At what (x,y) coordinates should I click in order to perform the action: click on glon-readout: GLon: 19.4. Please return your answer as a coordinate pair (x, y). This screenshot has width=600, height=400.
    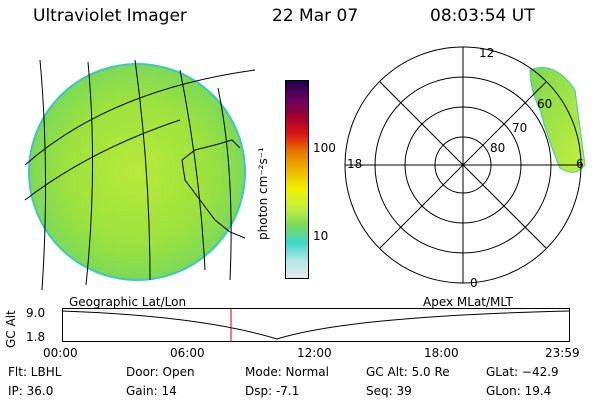
    Looking at the image, I should click on (519, 391).